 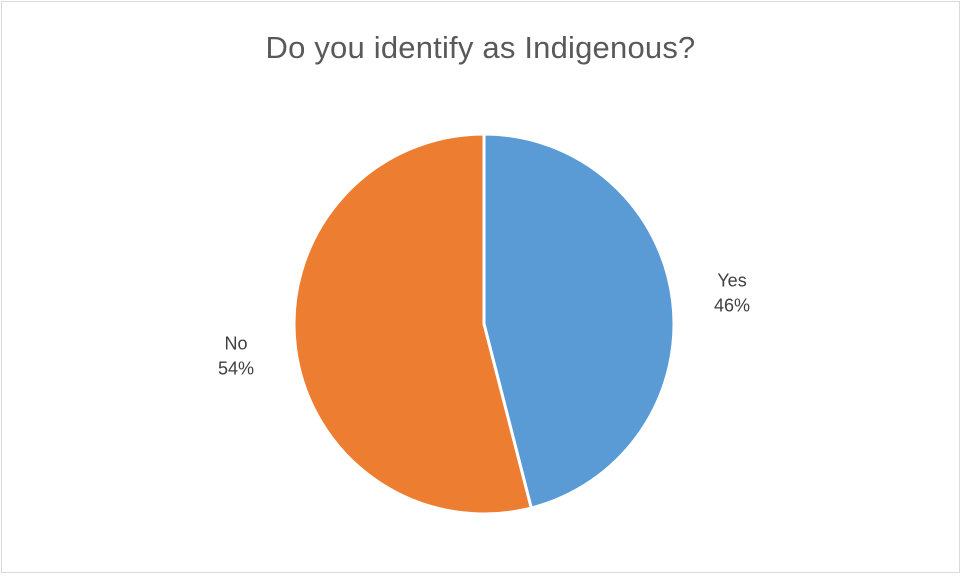 I want to click on pie-labels: Yes 46% No 54%, so click(x=484, y=325).